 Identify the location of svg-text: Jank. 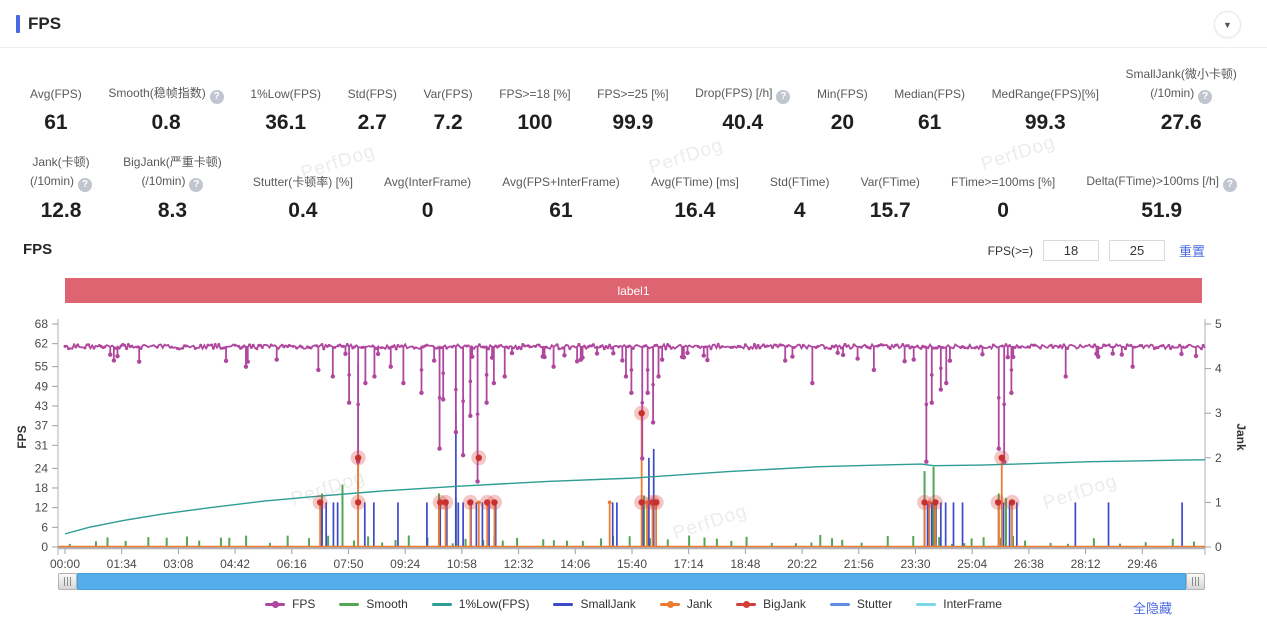
(1241, 437).